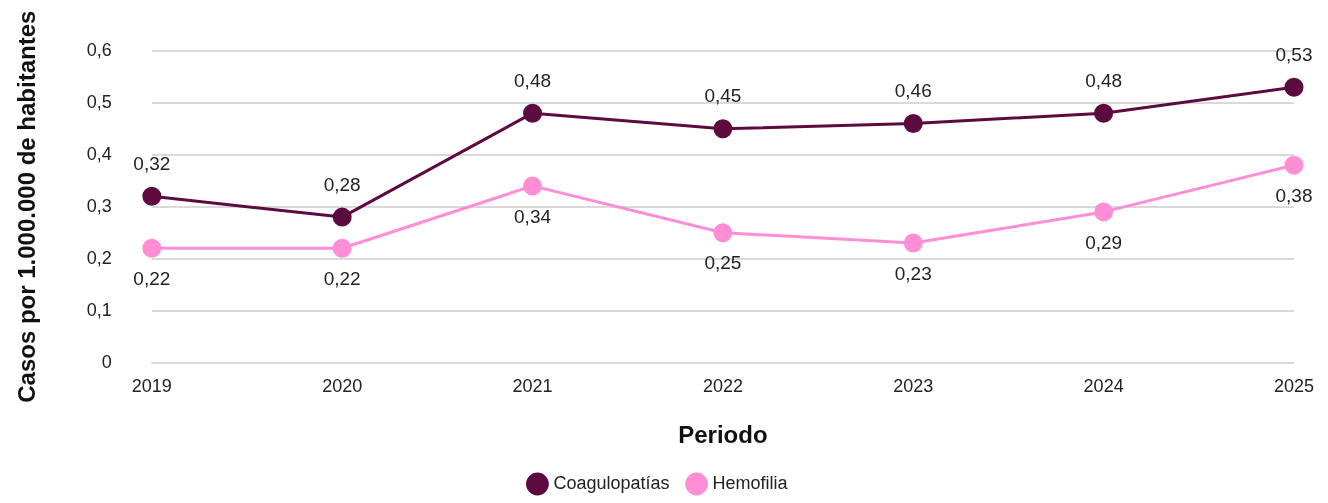 The width and height of the screenshot is (1328, 503). Describe the element at coordinates (913, 386) in the screenshot. I see `x-tick-label: 2023` at that location.